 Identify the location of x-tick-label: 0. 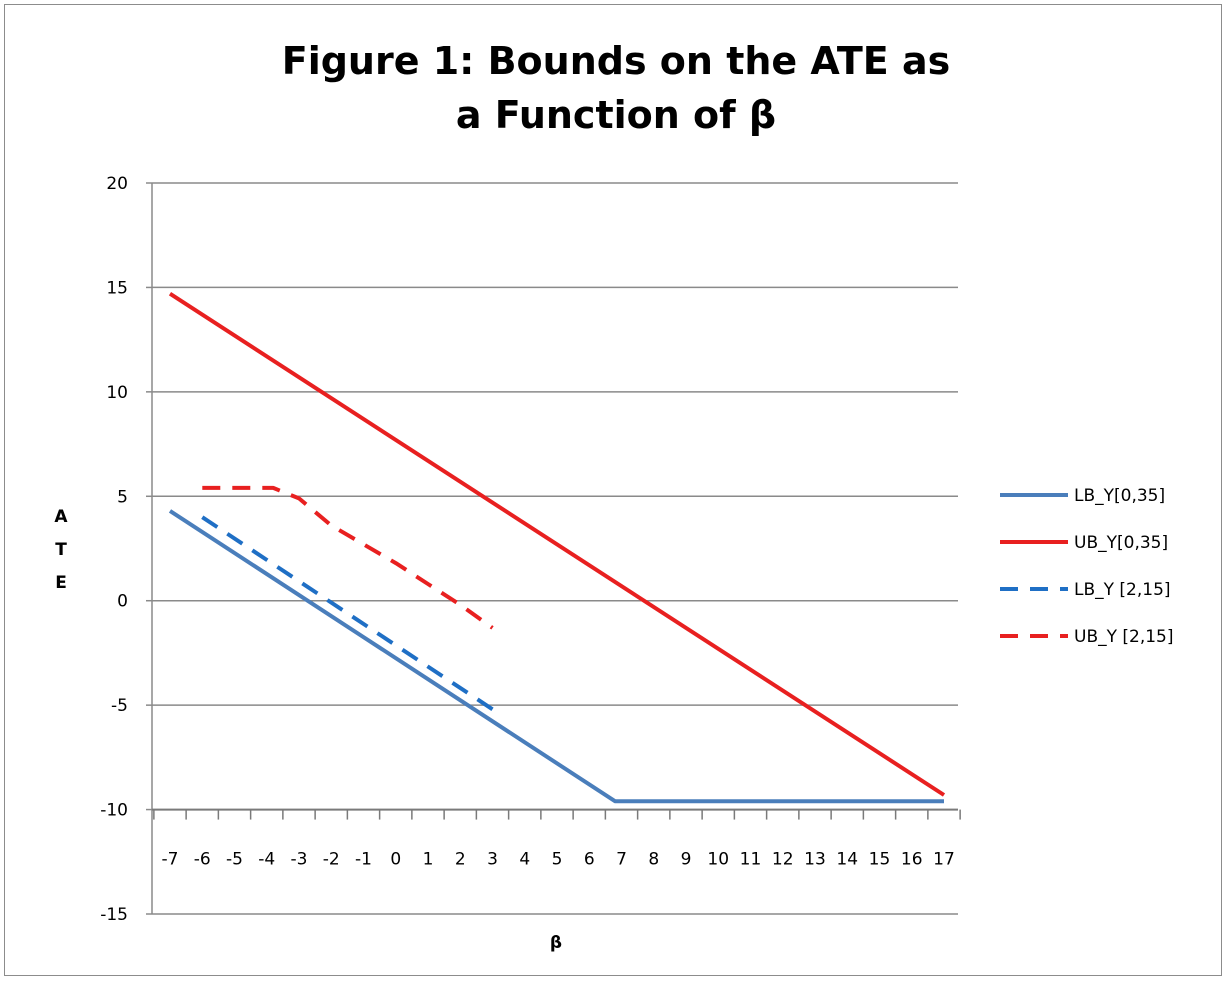
(395, 860).